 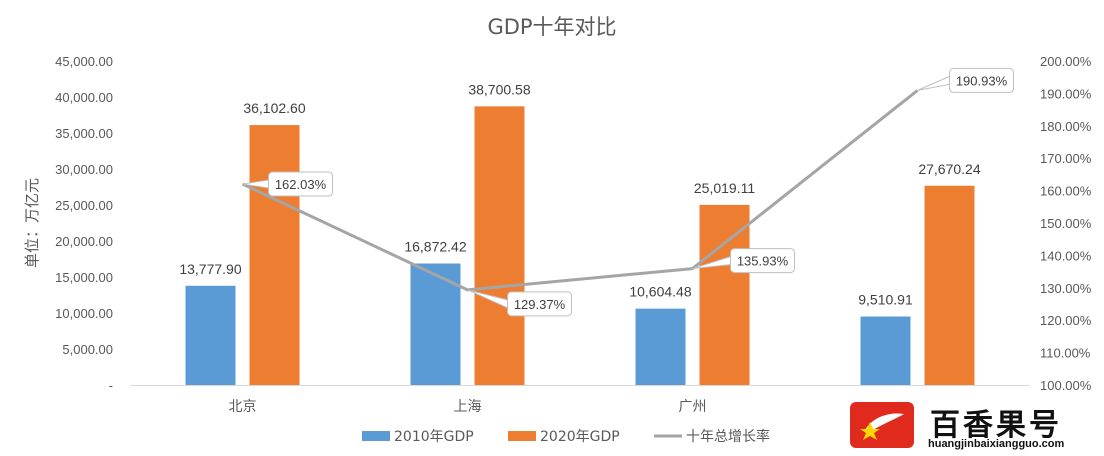 What do you see at coordinates (551, 27) in the screenshot?
I see `chart-title: GDP十年对比` at bounding box center [551, 27].